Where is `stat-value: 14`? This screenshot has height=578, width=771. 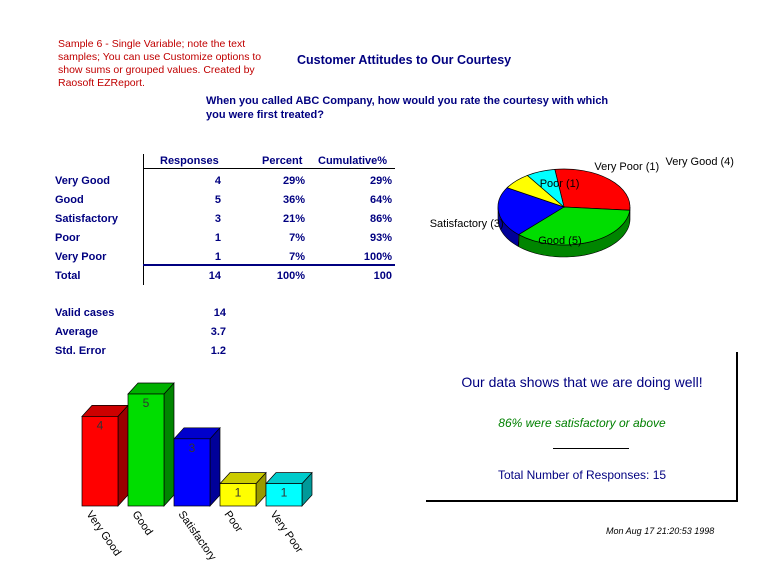
stat-value: 14 is located at coordinates (219, 313).